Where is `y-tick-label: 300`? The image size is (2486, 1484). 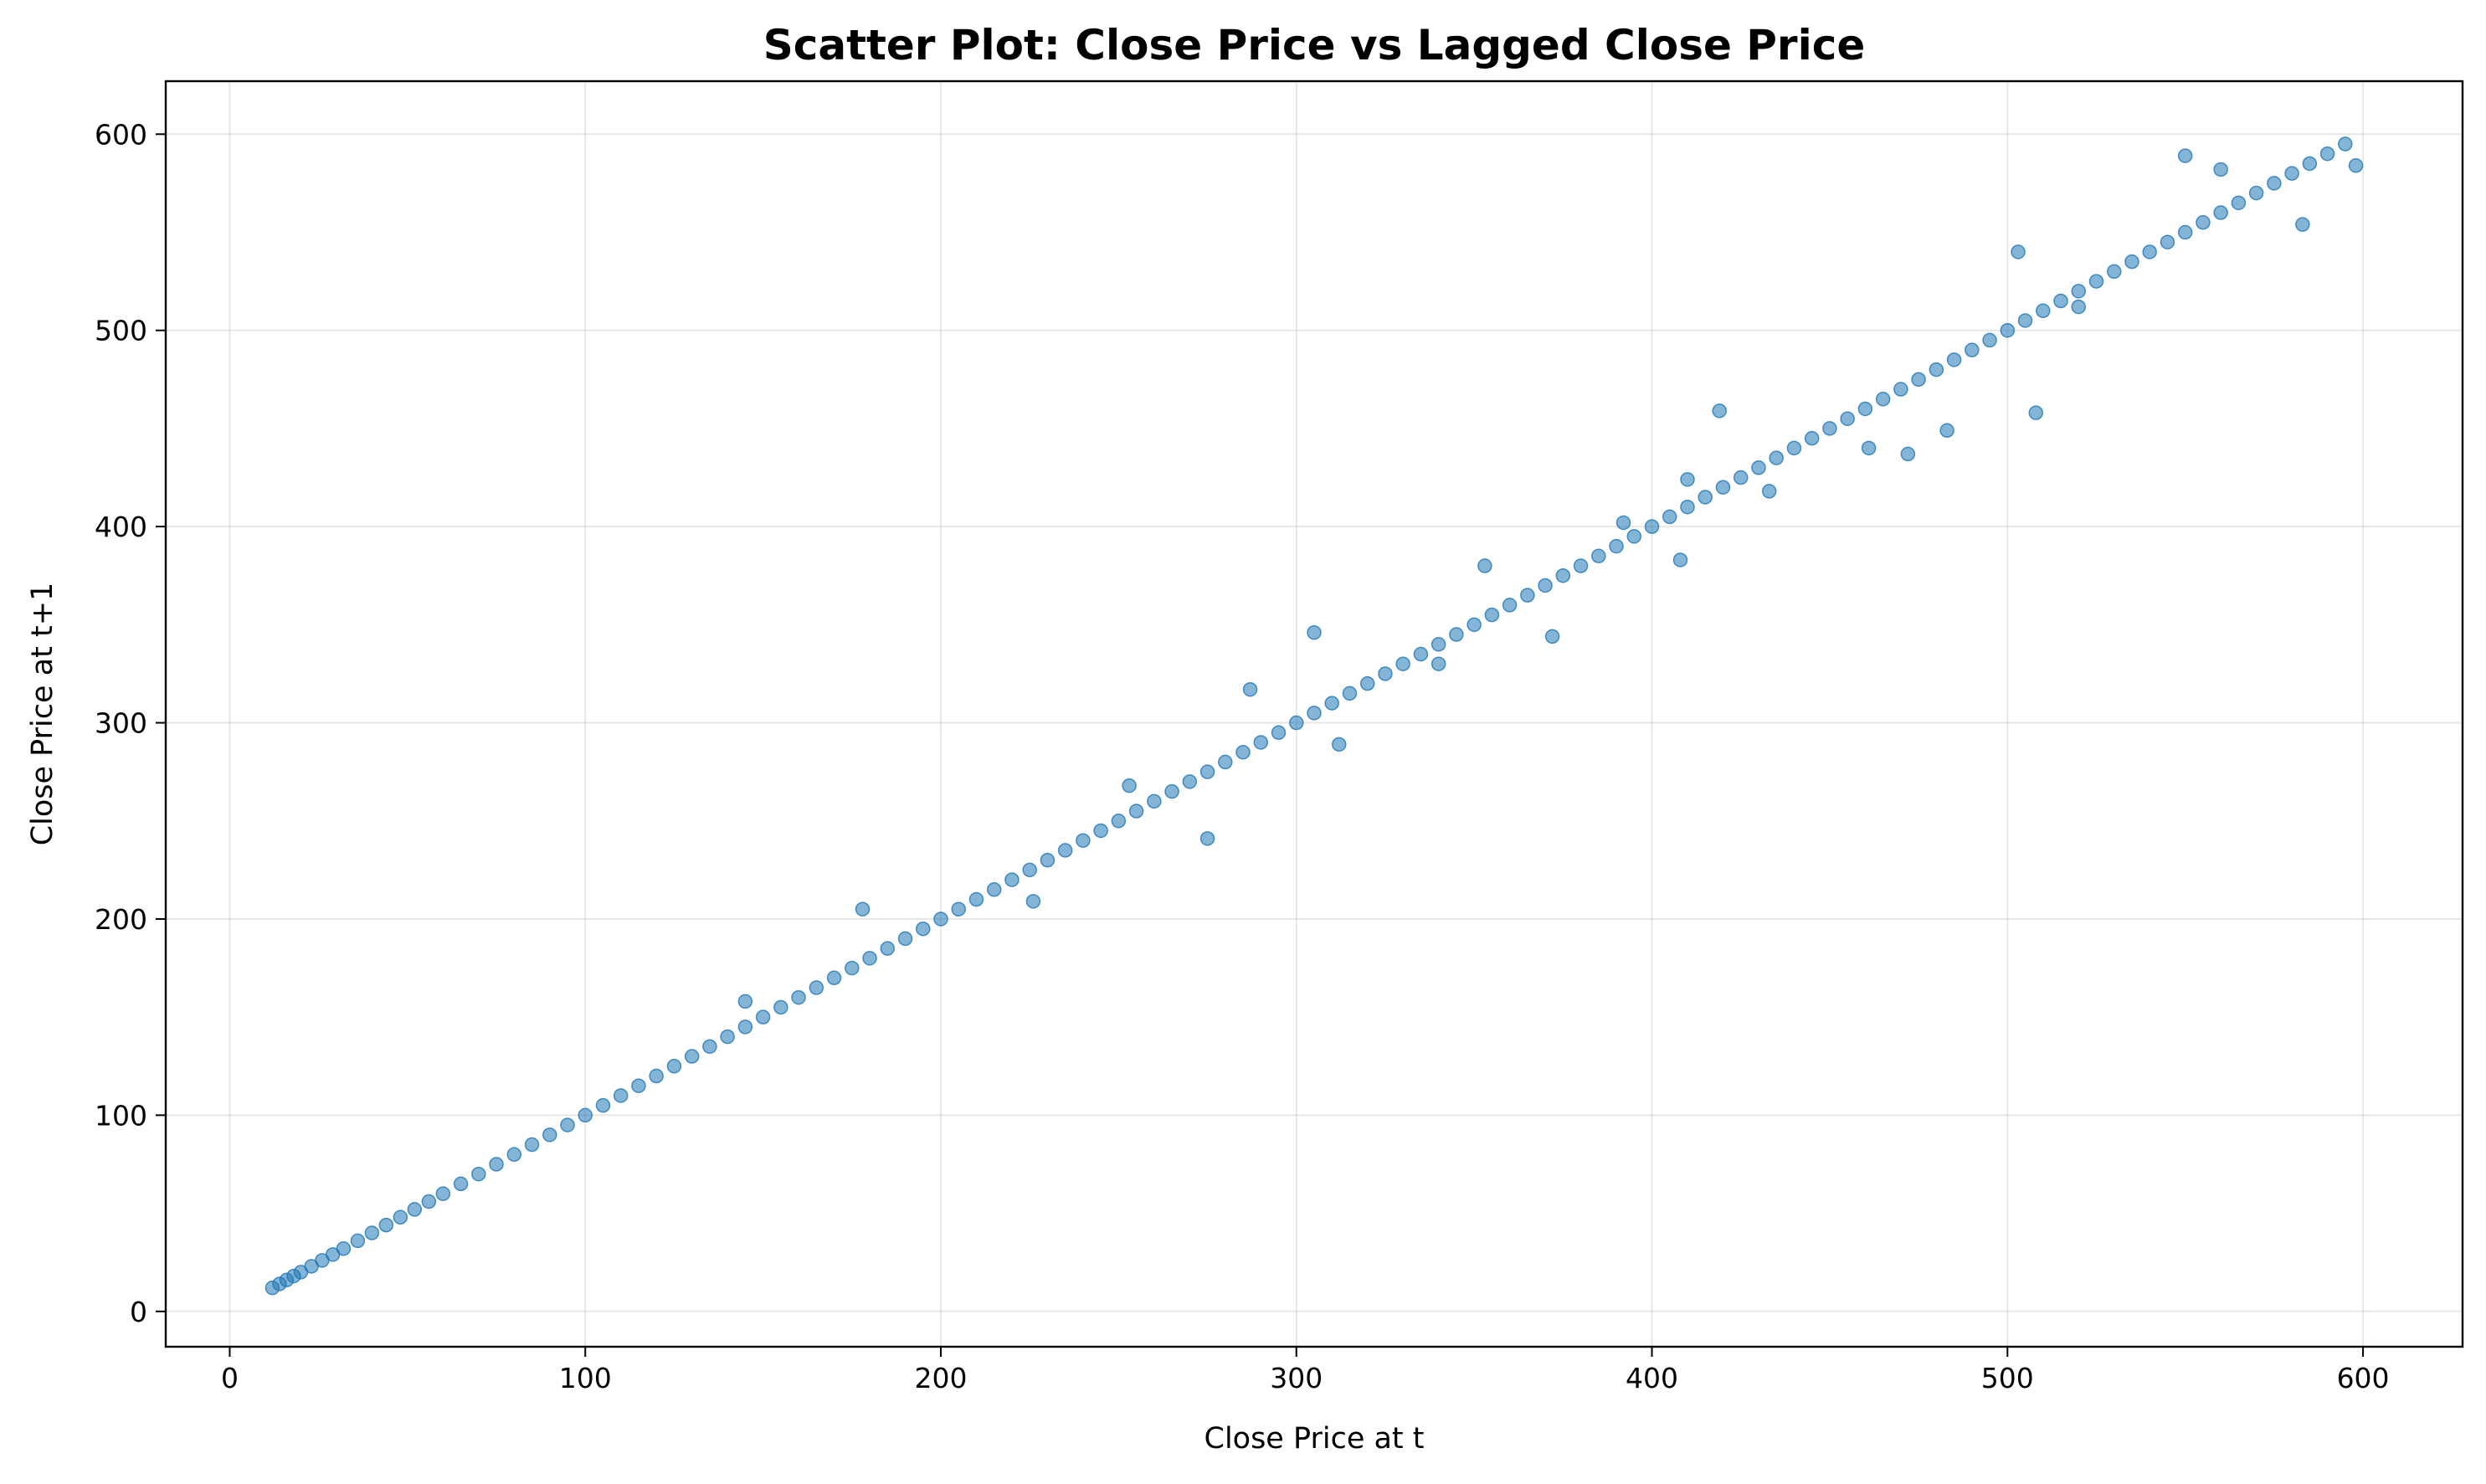
y-tick-label: 300 is located at coordinates (121, 723).